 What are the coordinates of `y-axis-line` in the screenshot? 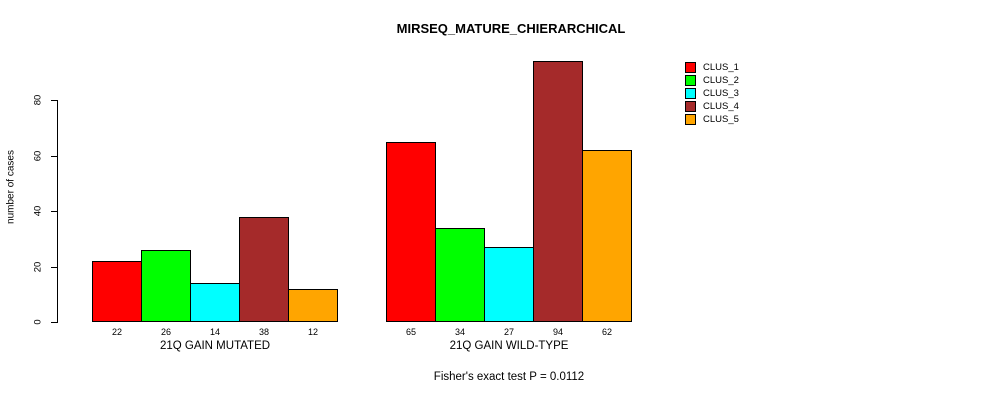 It's located at (57, 211).